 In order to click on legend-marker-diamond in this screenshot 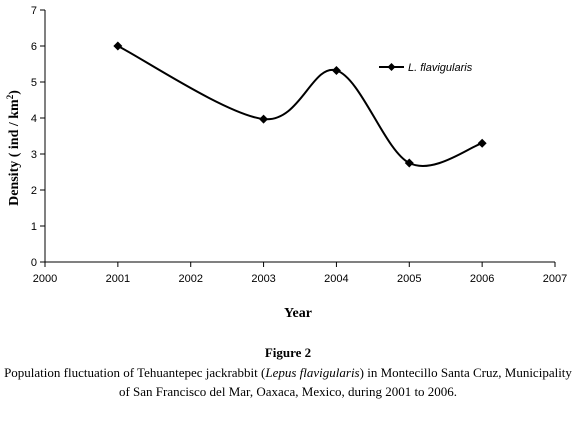, I will do `click(391, 67)`.